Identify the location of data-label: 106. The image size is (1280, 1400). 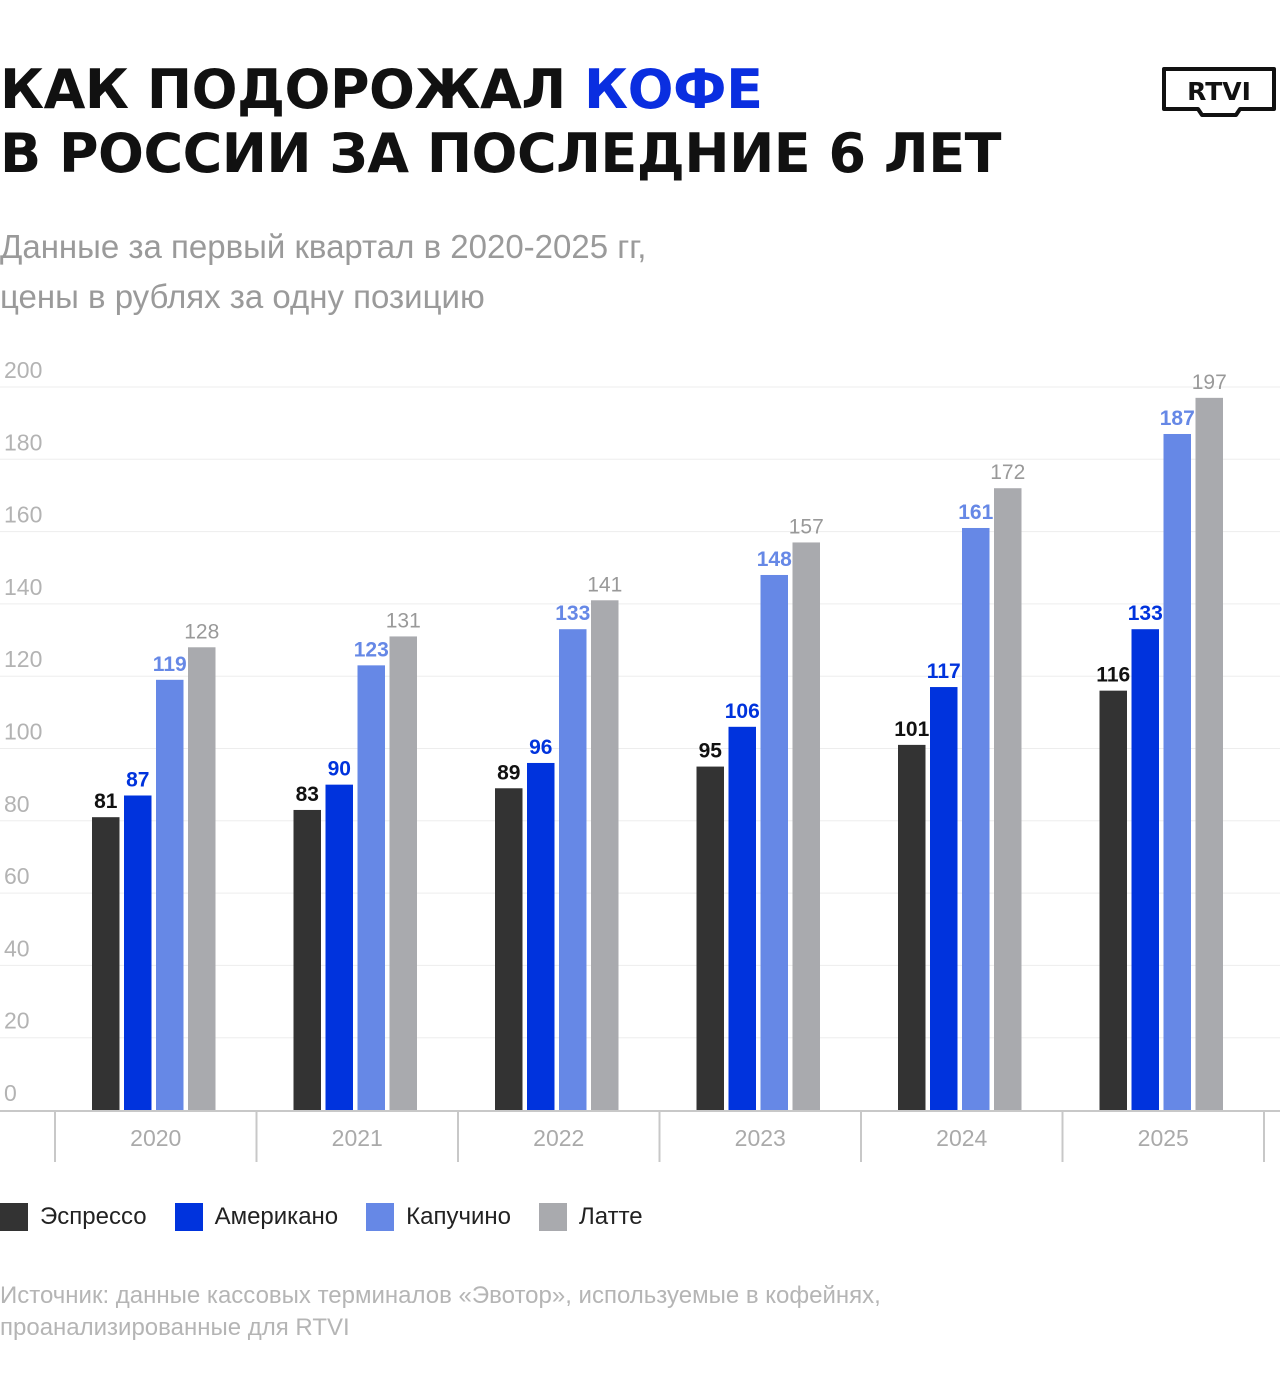
(742, 711).